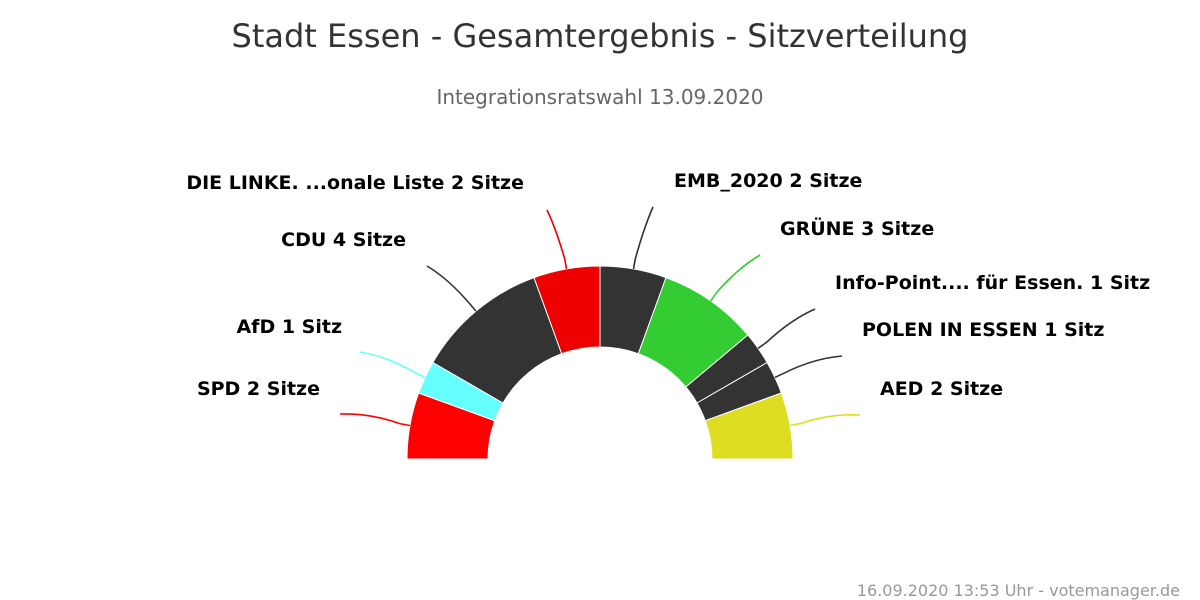 The height and width of the screenshot is (600, 1200). What do you see at coordinates (808, 367) in the screenshot?
I see `connector-polen-in-essen` at bounding box center [808, 367].